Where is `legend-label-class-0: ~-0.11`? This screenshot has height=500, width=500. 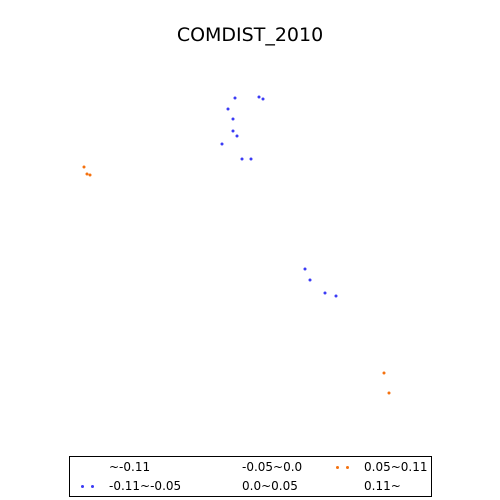 legend-label-class-0: ~-0.11 is located at coordinates (130, 467).